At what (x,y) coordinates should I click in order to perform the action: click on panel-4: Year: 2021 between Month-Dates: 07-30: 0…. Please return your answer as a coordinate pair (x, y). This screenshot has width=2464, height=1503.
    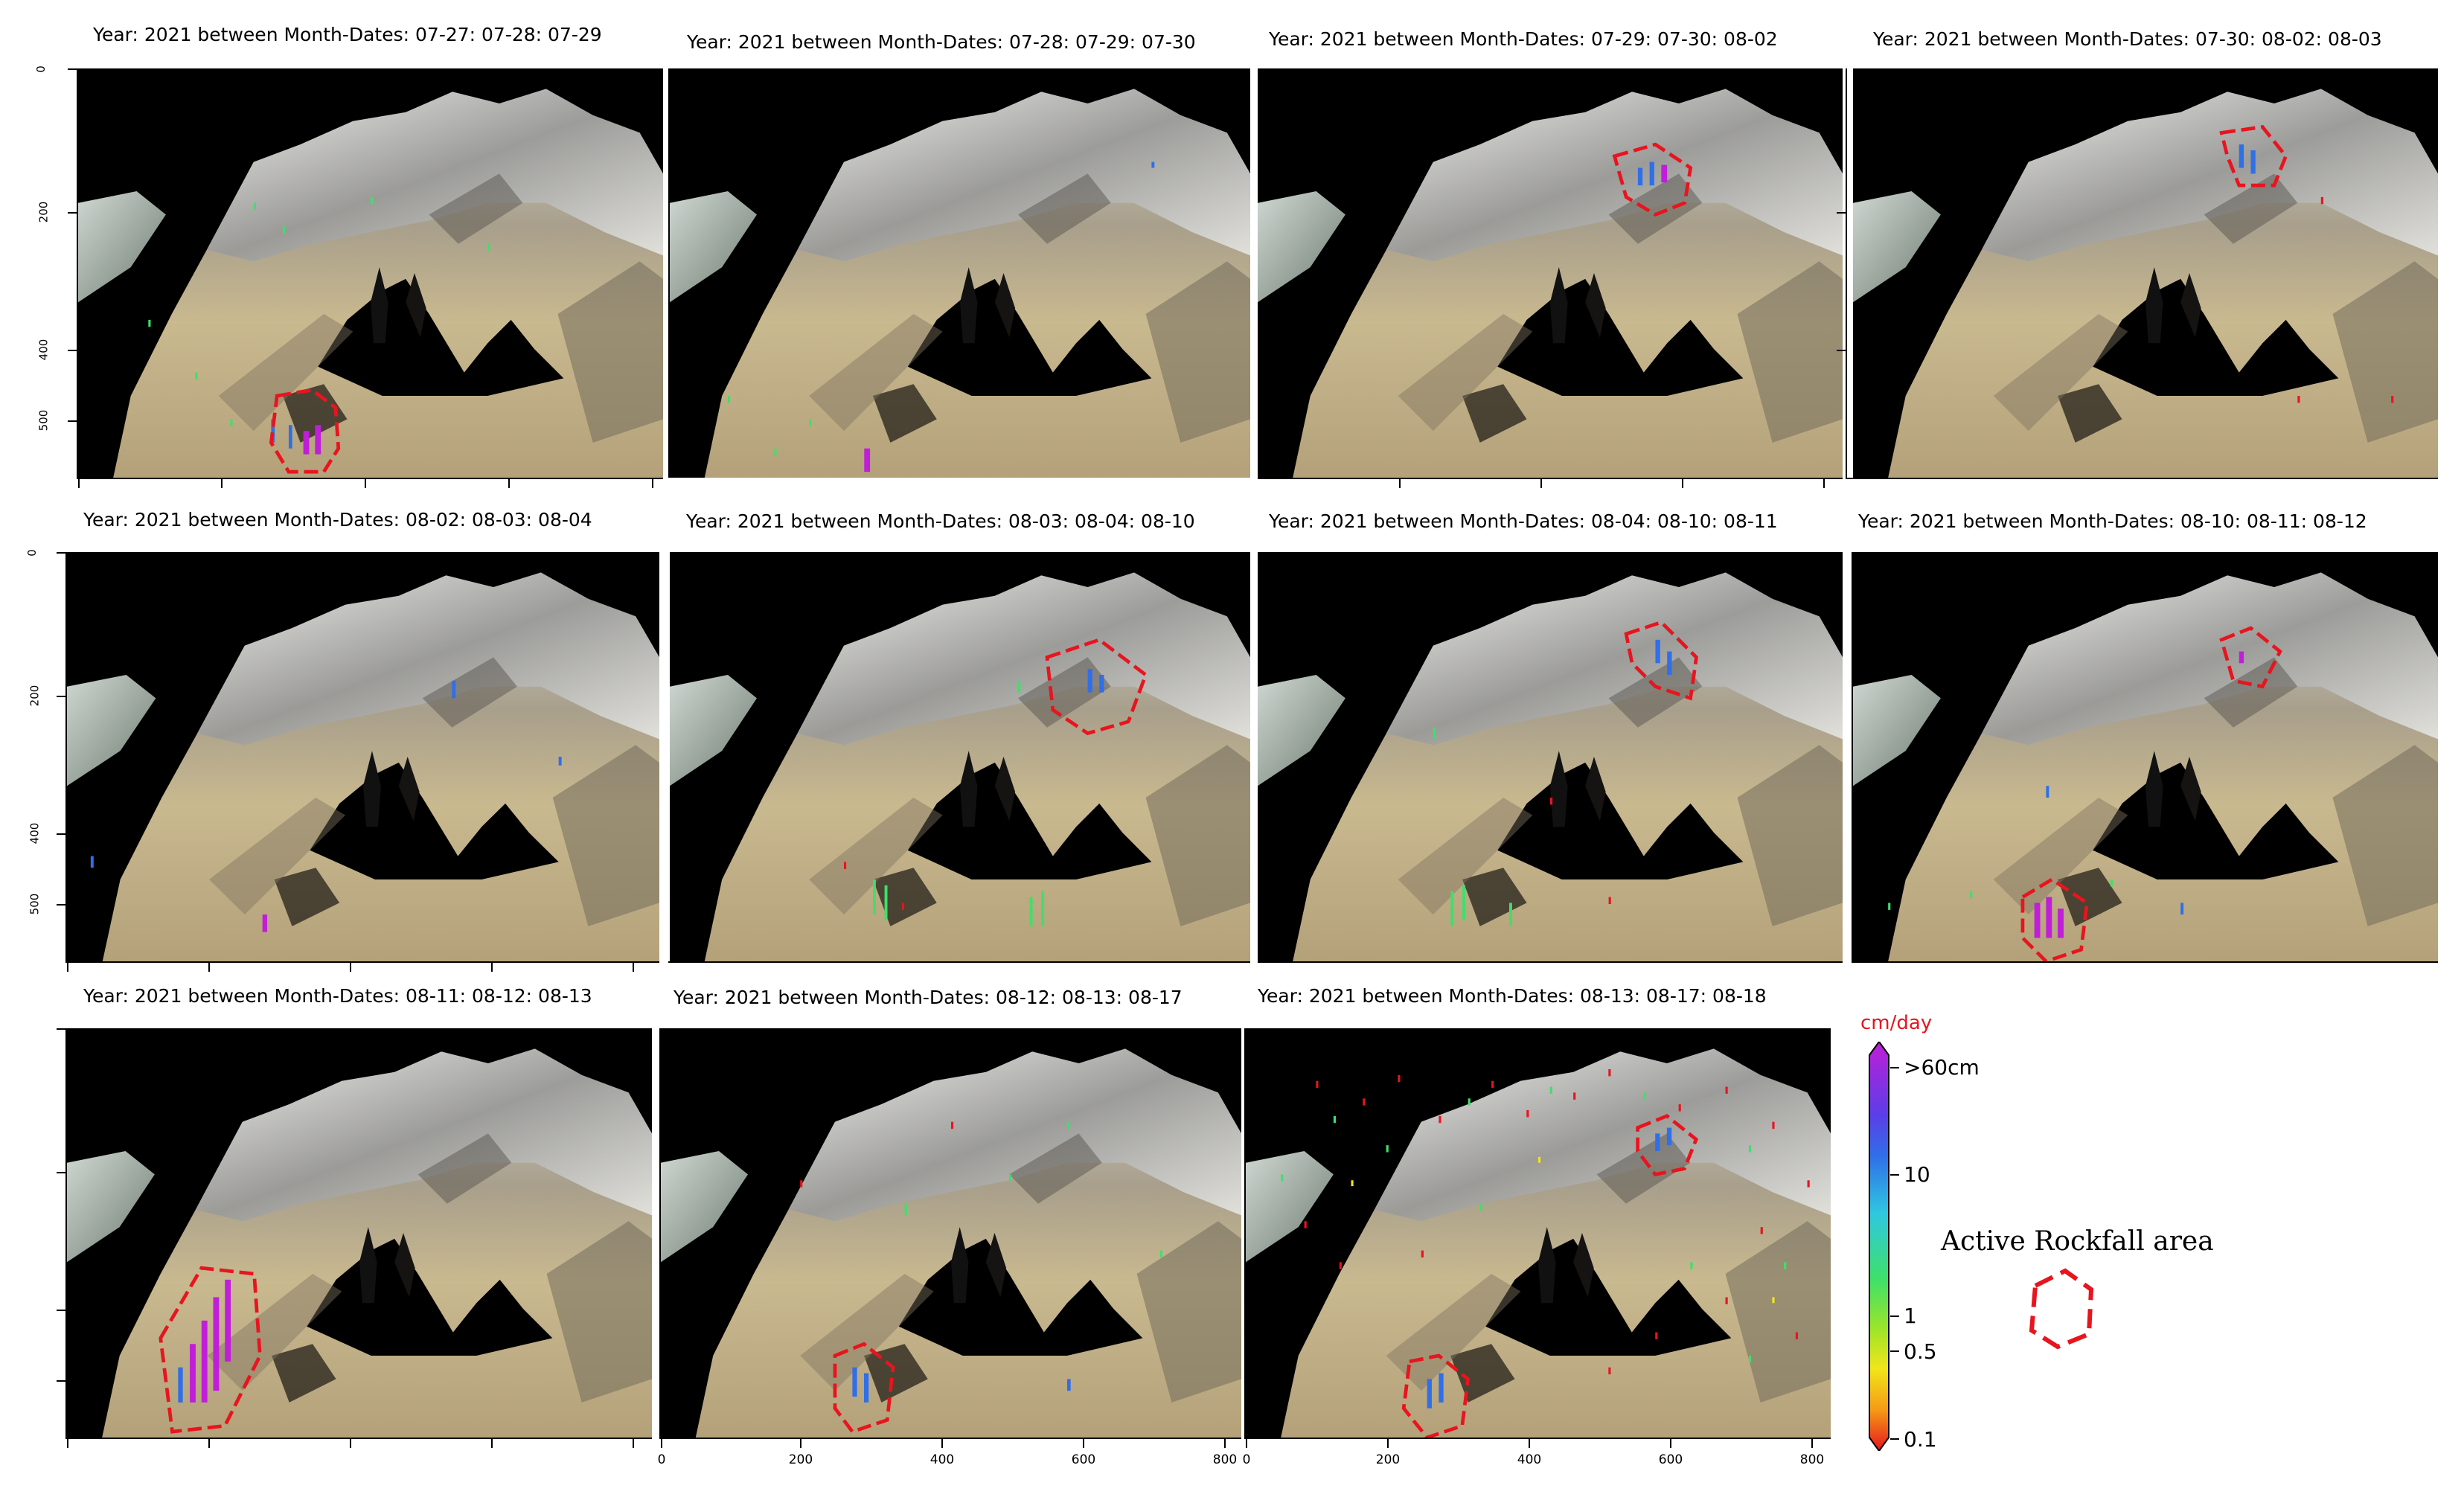
    Looking at the image, I should click on (2150, 253).